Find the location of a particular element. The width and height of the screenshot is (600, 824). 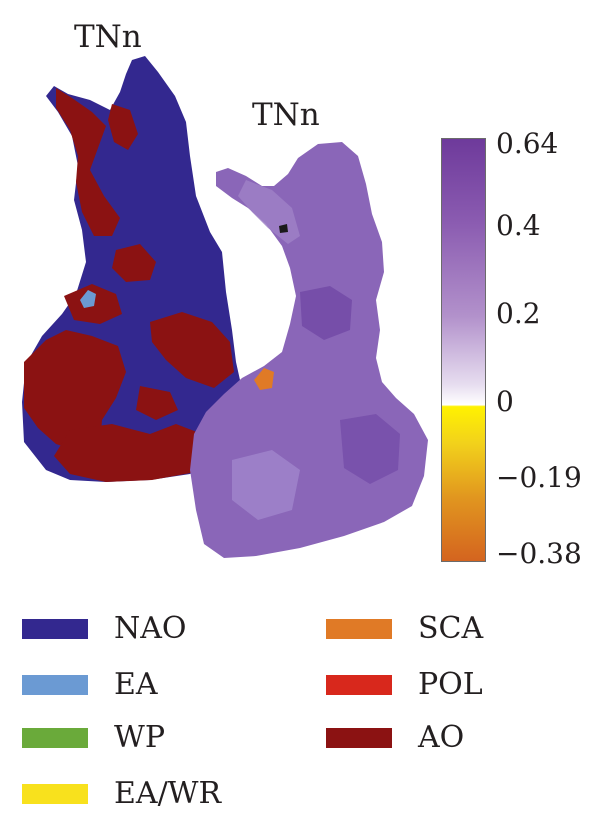

ao-region-north is located at coordinates (88, 162).